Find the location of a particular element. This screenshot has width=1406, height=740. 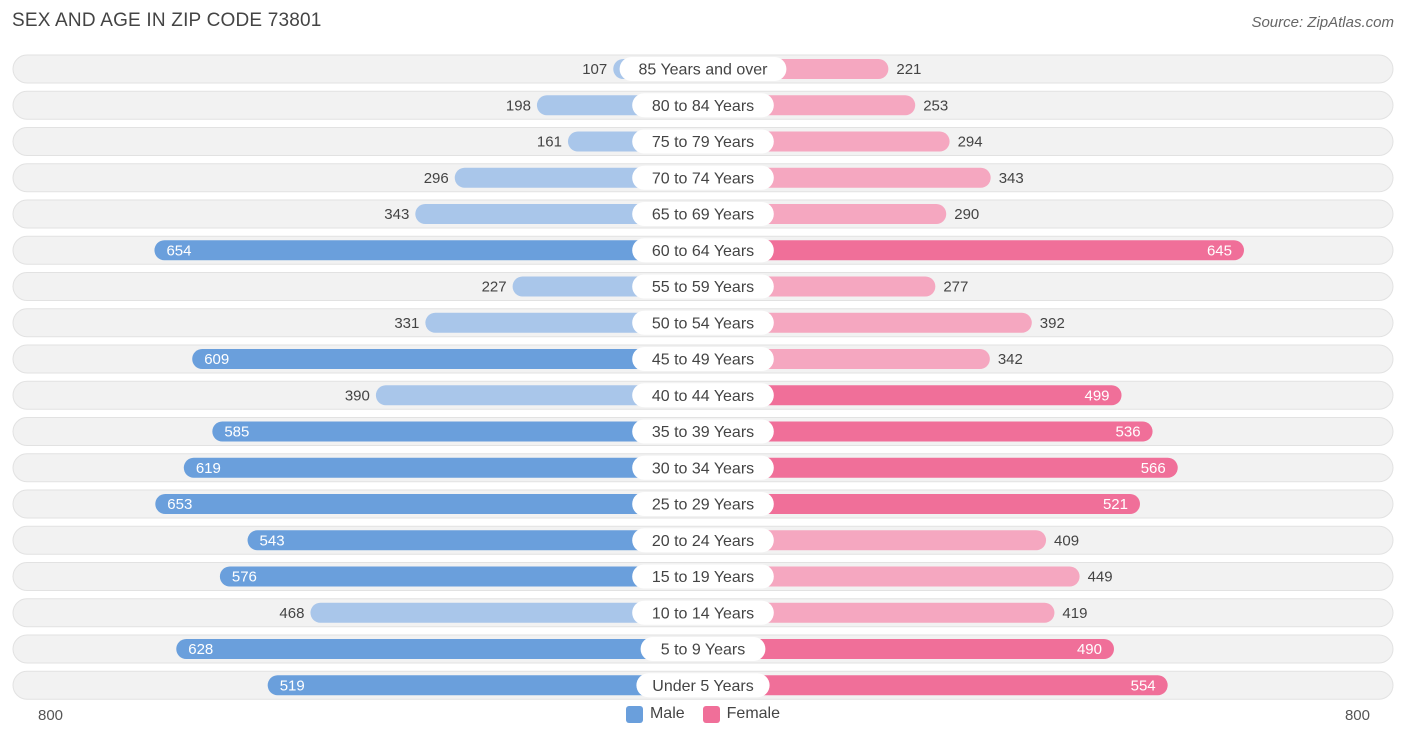

female-value-label: 419 is located at coordinates (1074, 613).